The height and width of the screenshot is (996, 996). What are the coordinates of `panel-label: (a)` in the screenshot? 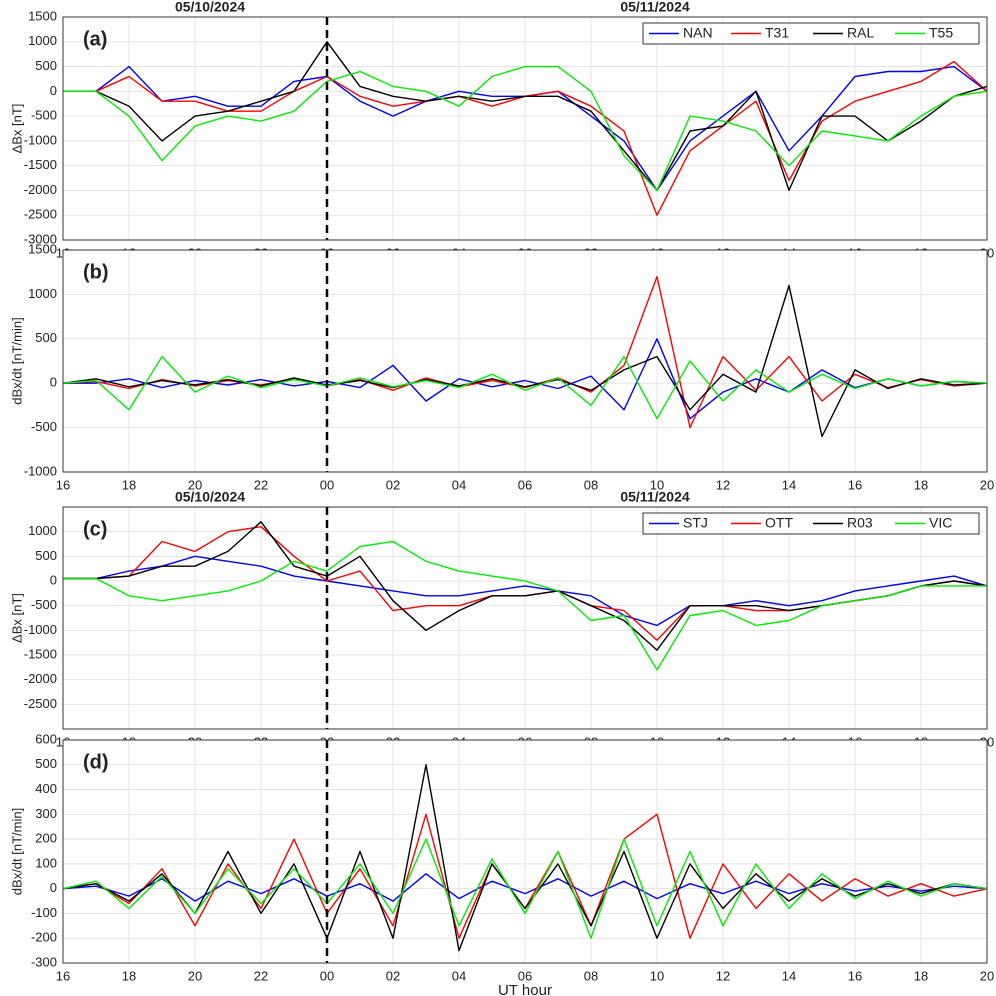 It's located at (95, 39).